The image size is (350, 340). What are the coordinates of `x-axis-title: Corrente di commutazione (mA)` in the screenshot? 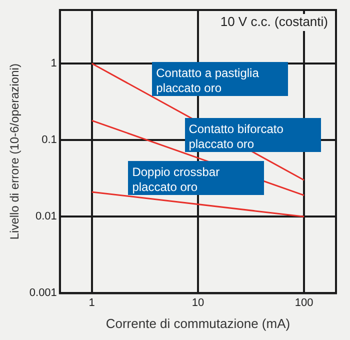 It's located at (198, 323).